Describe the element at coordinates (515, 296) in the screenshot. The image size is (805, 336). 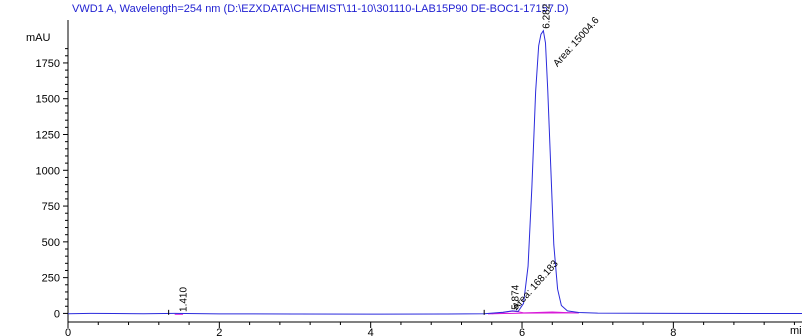
I see `peak-rt-label: 5.874` at that location.